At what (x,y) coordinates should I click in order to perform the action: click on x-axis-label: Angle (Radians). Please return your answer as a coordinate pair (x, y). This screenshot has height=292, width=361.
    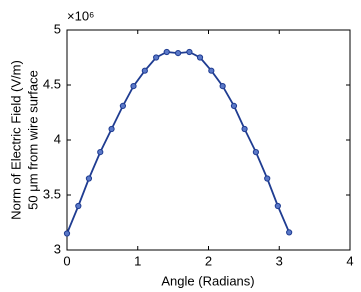
    Looking at the image, I should click on (207, 280).